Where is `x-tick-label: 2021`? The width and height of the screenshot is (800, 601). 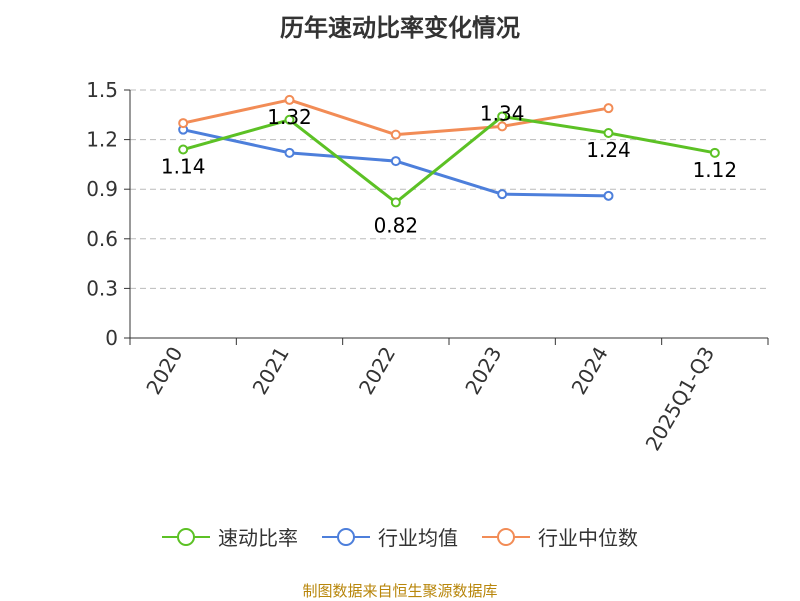 x-tick-label: 2021 is located at coordinates (271, 371).